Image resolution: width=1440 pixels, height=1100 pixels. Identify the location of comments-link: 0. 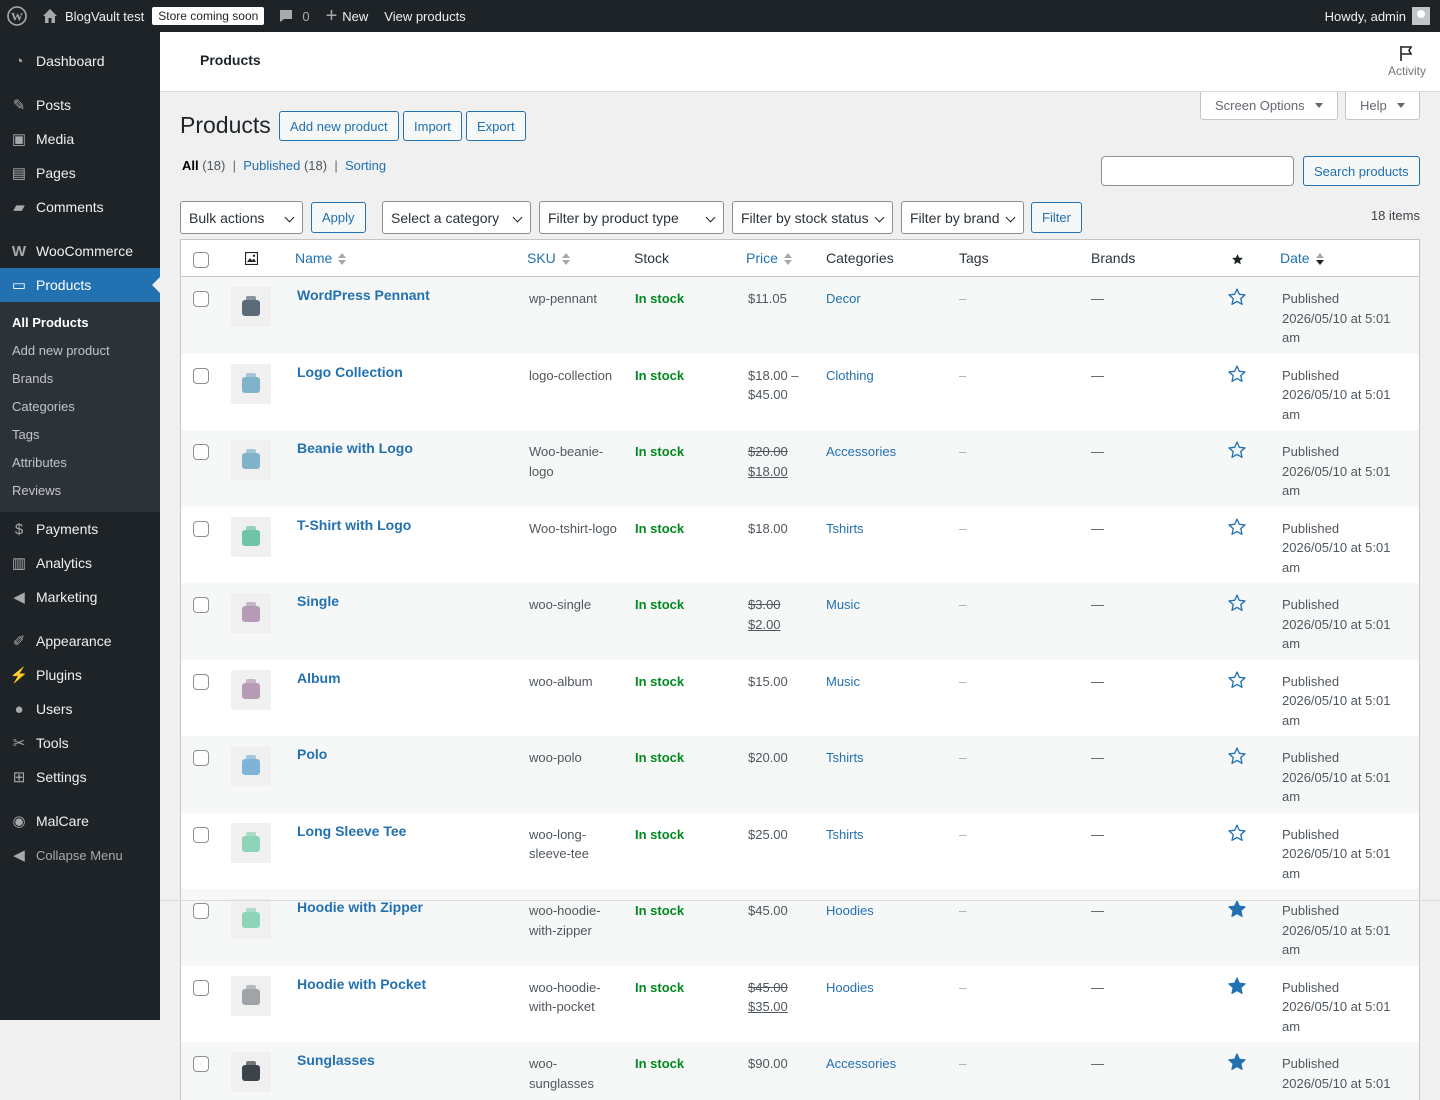
(293, 16).